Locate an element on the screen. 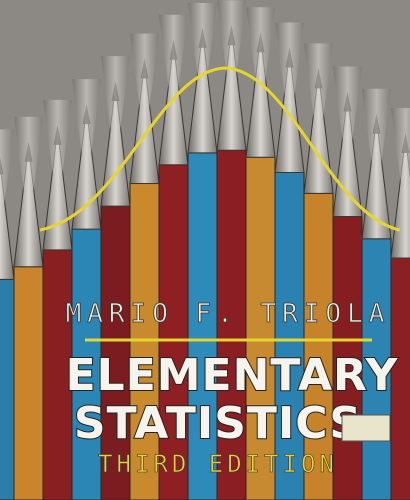 The width and height of the screenshot is (410, 500). title-line: STATISTICS is located at coordinates (218, 423).